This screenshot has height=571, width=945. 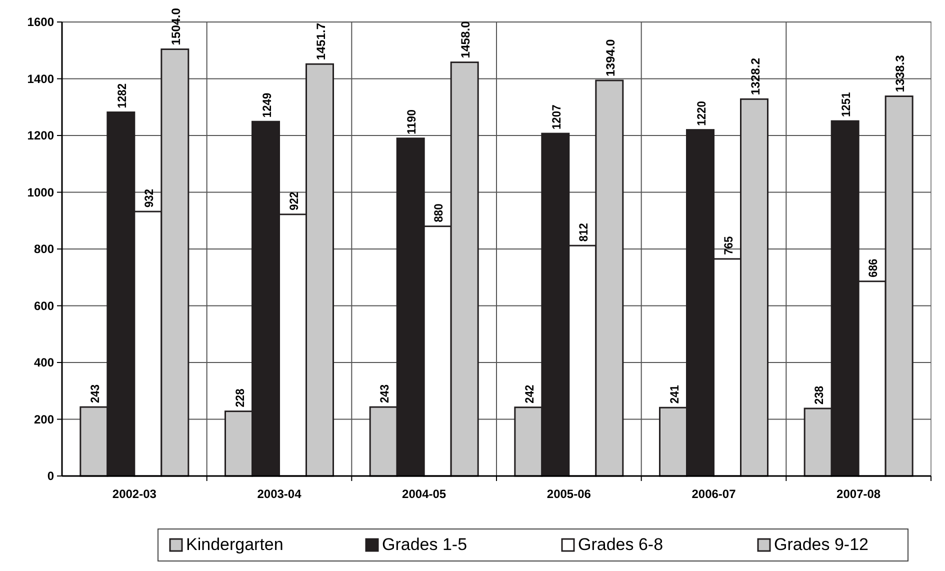 What do you see at coordinates (819, 394) in the screenshot?
I see `data-label: 238` at bounding box center [819, 394].